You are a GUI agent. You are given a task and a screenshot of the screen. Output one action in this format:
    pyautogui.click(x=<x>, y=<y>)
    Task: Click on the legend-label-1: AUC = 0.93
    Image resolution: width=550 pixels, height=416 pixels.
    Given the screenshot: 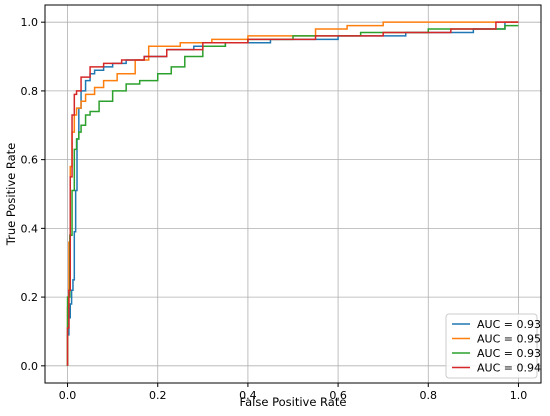 What is the action you would take?
    pyautogui.click(x=509, y=324)
    